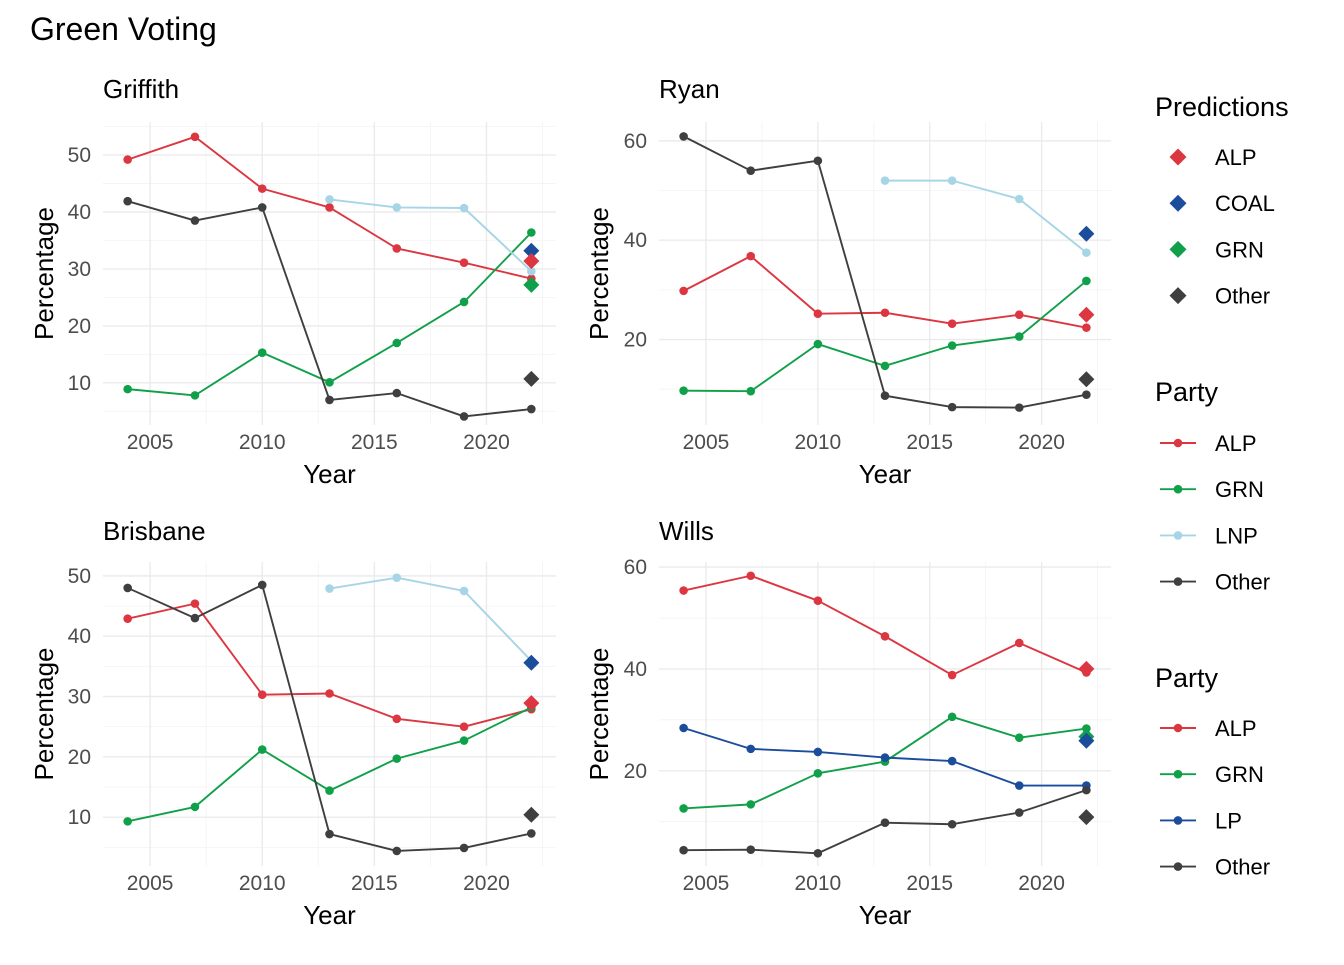 The width and height of the screenshot is (1344, 965). Describe the element at coordinates (689, 89) in the screenshot. I see `panel-title-ryan: Ryan` at that location.